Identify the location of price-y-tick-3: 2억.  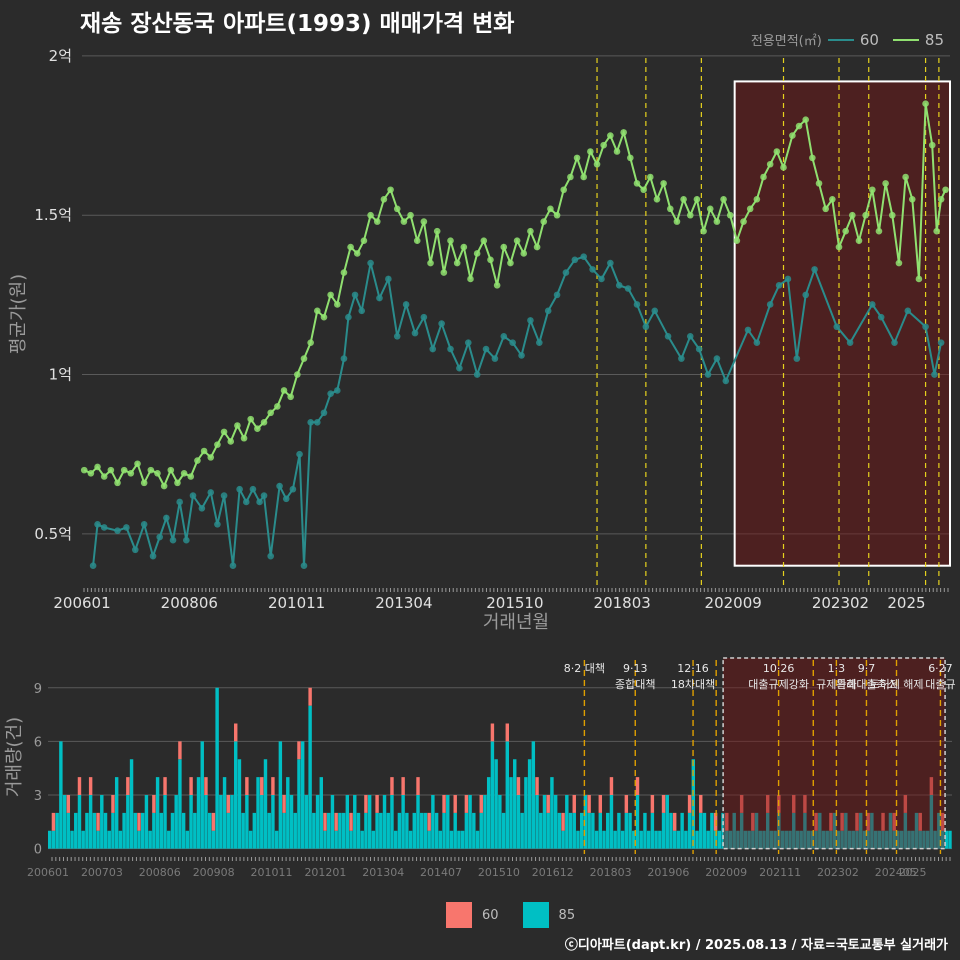
(60, 56).